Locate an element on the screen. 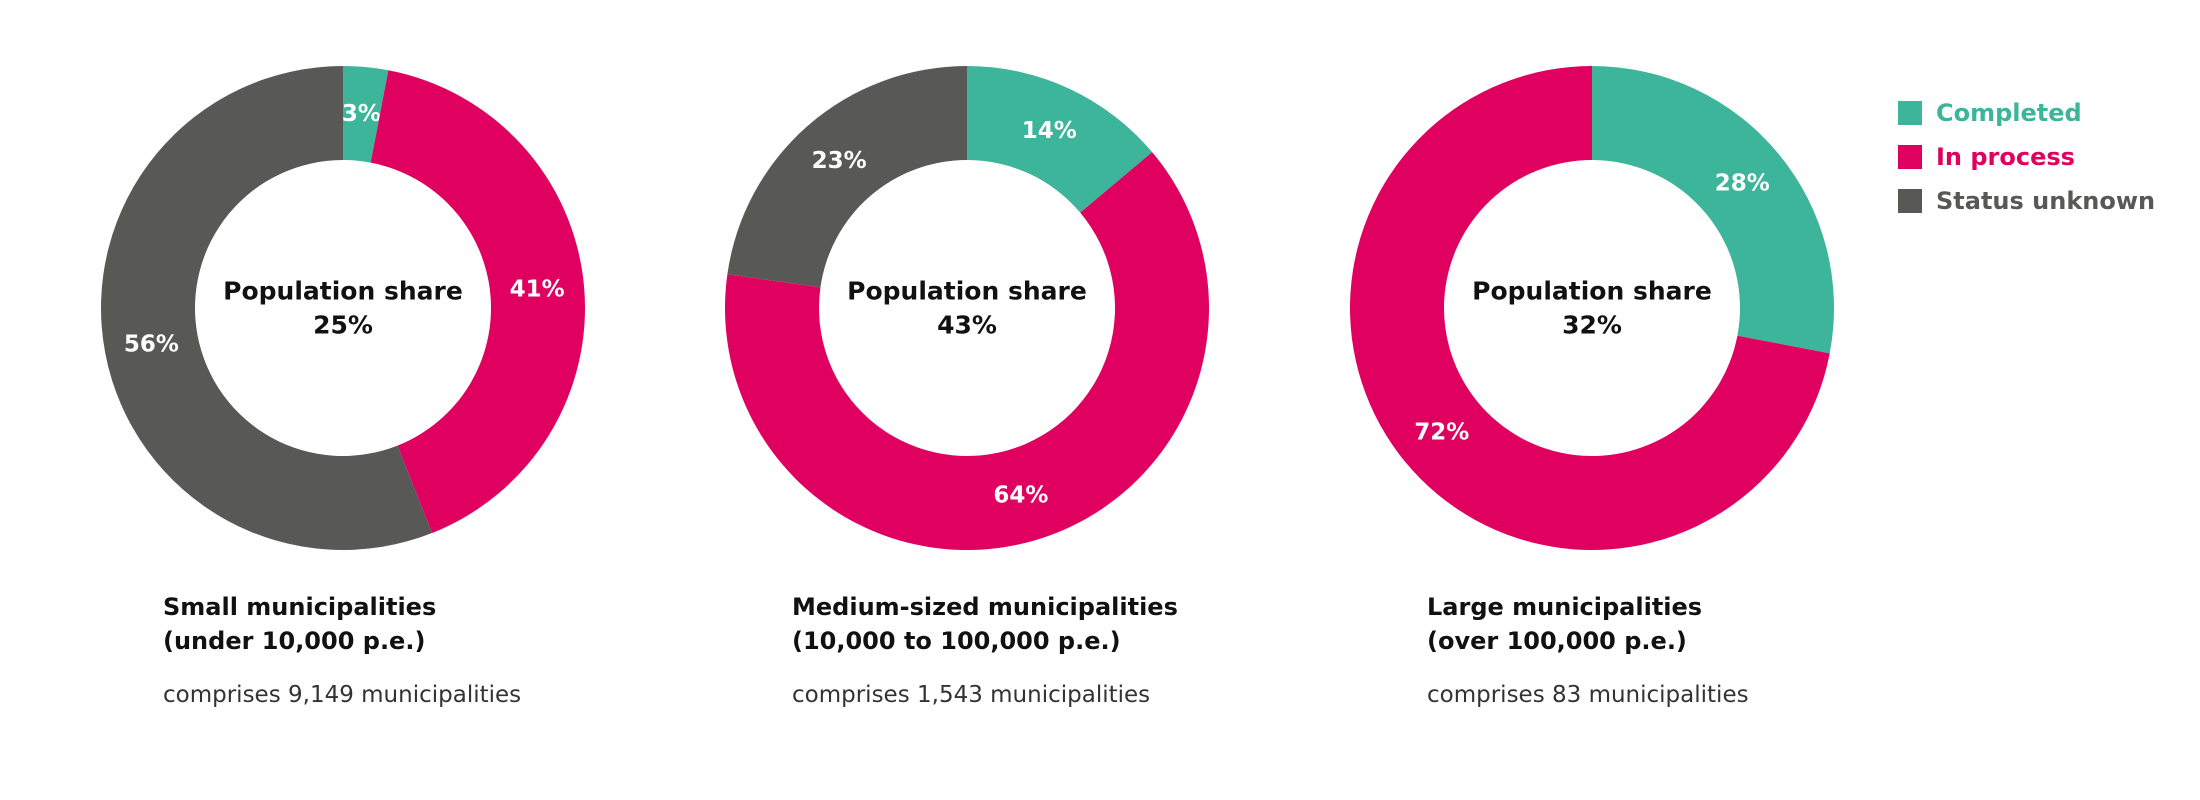  slice-label-status-unknown: 56% is located at coordinates (151, 345).